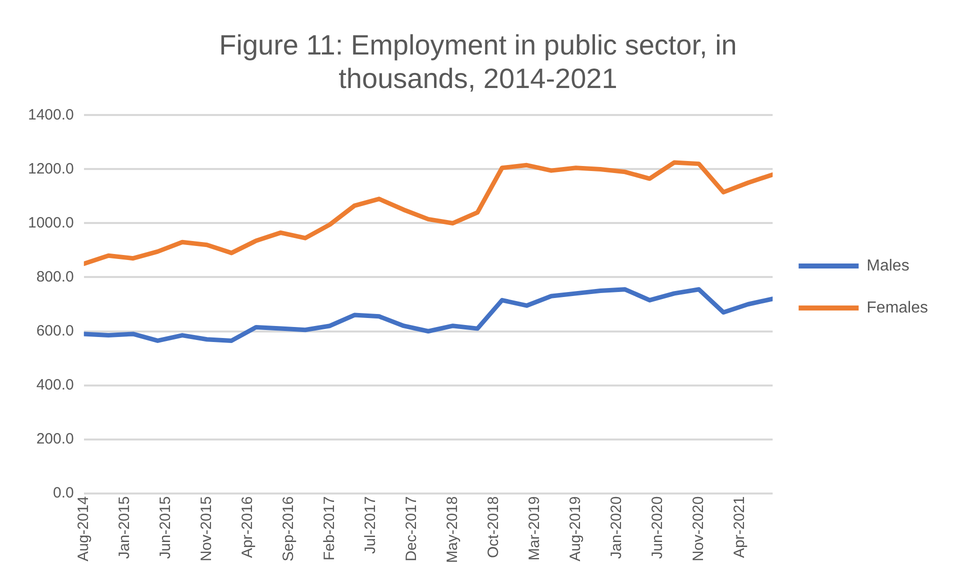  Describe the element at coordinates (534, 528) in the screenshot. I see `x-tick-label: Mar-2019` at that location.